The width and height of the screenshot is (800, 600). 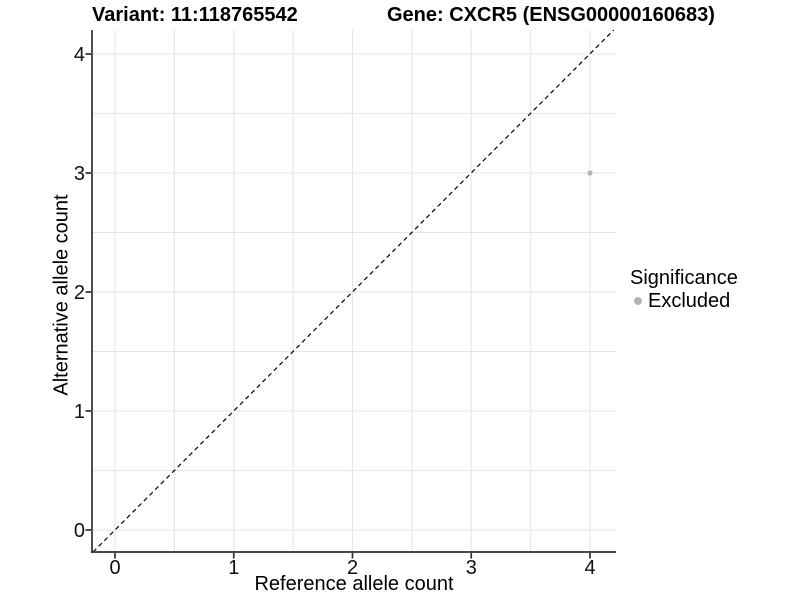 I want to click on legend: Significance Excluded, so click(x=684, y=289).